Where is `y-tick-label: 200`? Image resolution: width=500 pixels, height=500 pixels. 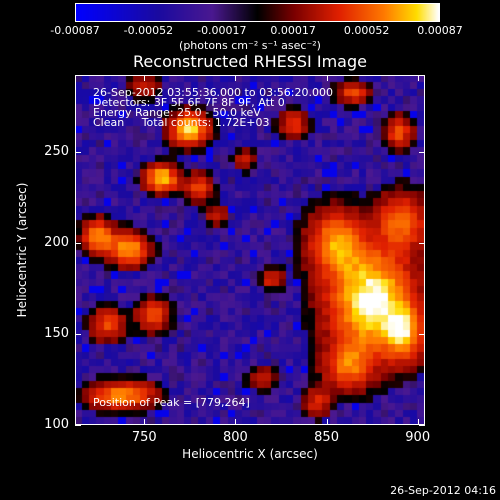 y-tick-label: 200 is located at coordinates (56, 242).